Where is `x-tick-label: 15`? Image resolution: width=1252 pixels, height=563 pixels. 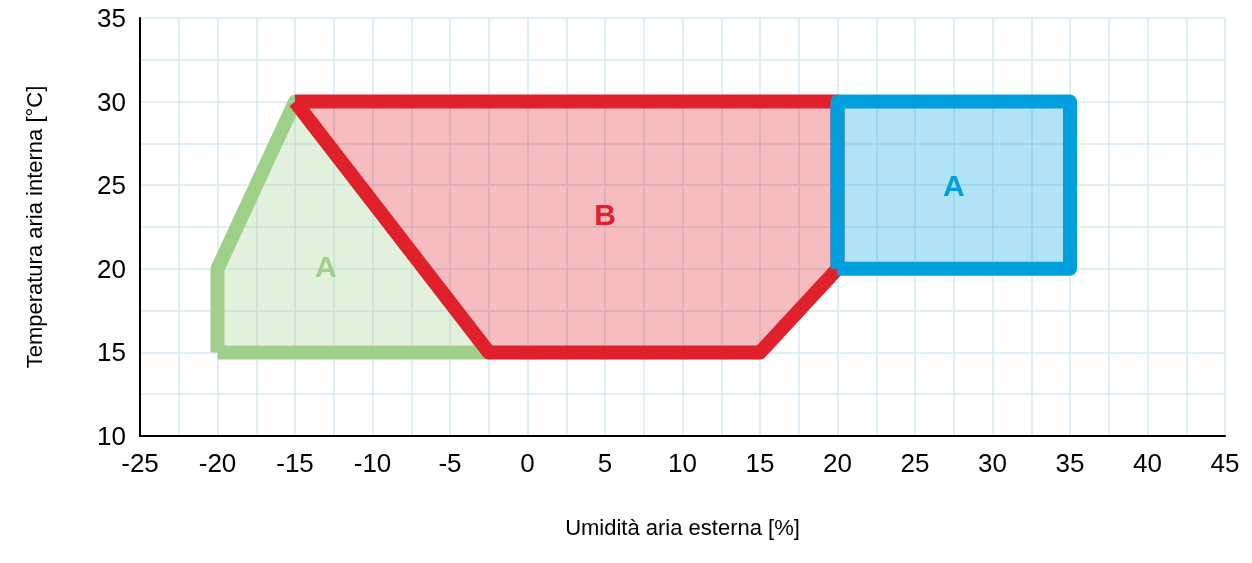
x-tick-label: 15 is located at coordinates (760, 463).